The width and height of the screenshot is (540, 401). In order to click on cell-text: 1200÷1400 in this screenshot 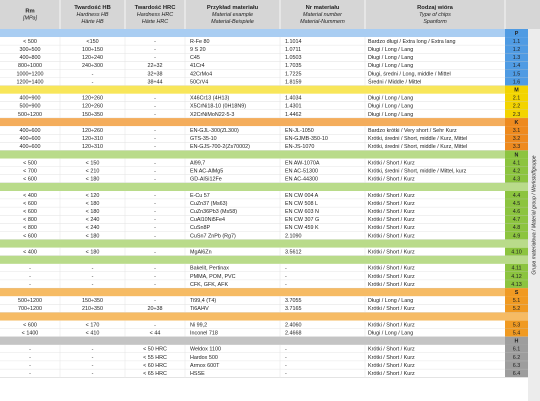, I will do `click(30, 82)`.